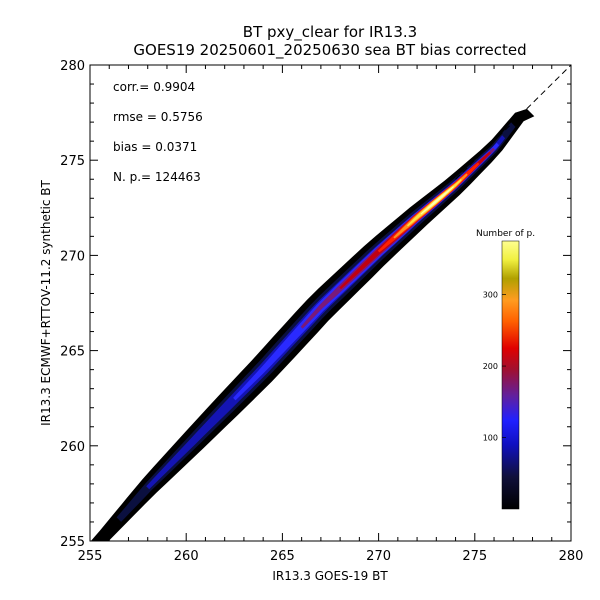  I want to click on y-tick-label: 275, so click(72, 161).